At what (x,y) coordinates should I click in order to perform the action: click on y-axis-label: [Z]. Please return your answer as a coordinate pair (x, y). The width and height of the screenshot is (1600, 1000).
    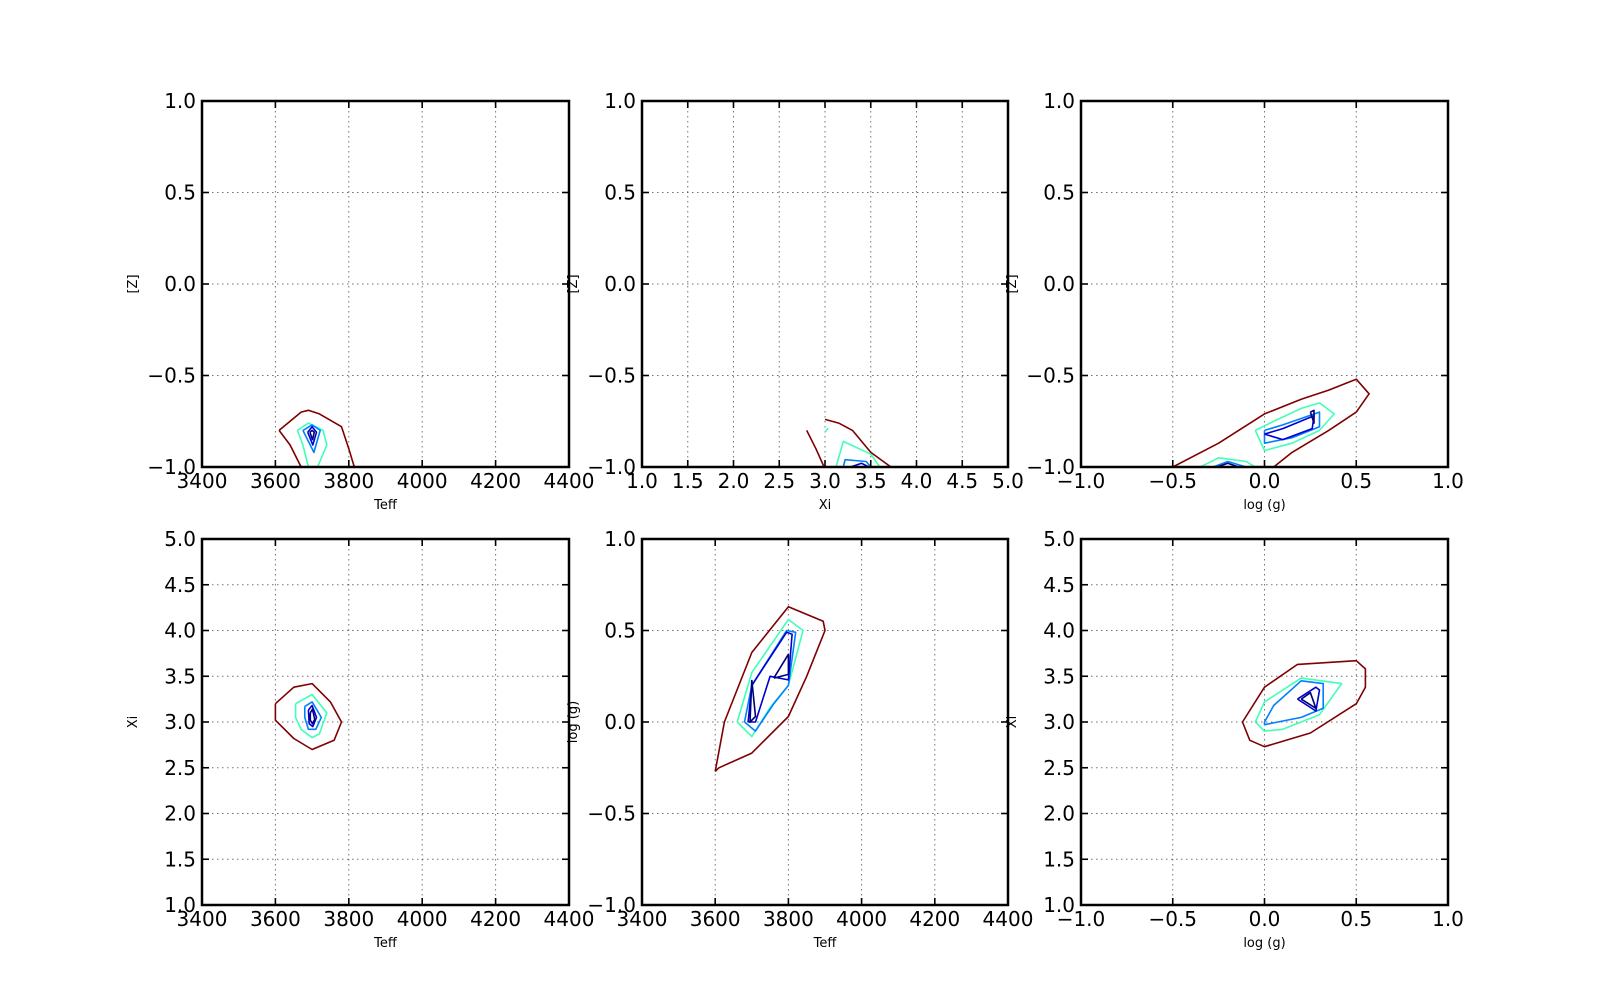
    Looking at the image, I should click on (1012, 283).